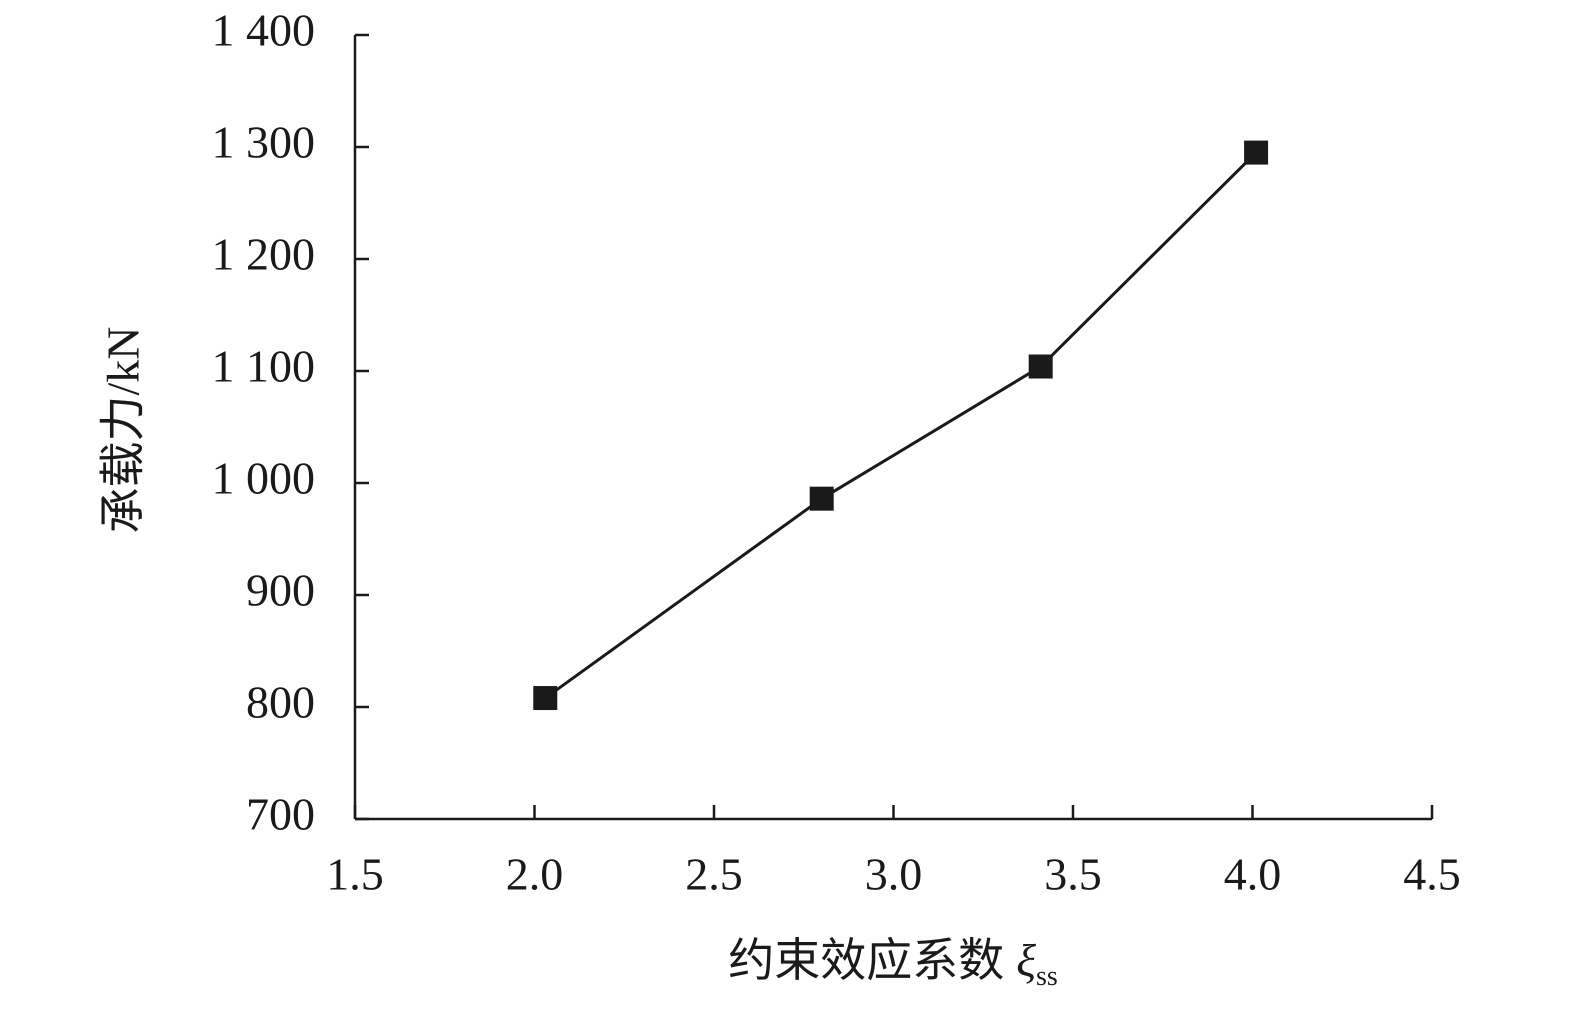  Describe the element at coordinates (535, 874) in the screenshot. I see `x-tick-label: 2.0` at that location.